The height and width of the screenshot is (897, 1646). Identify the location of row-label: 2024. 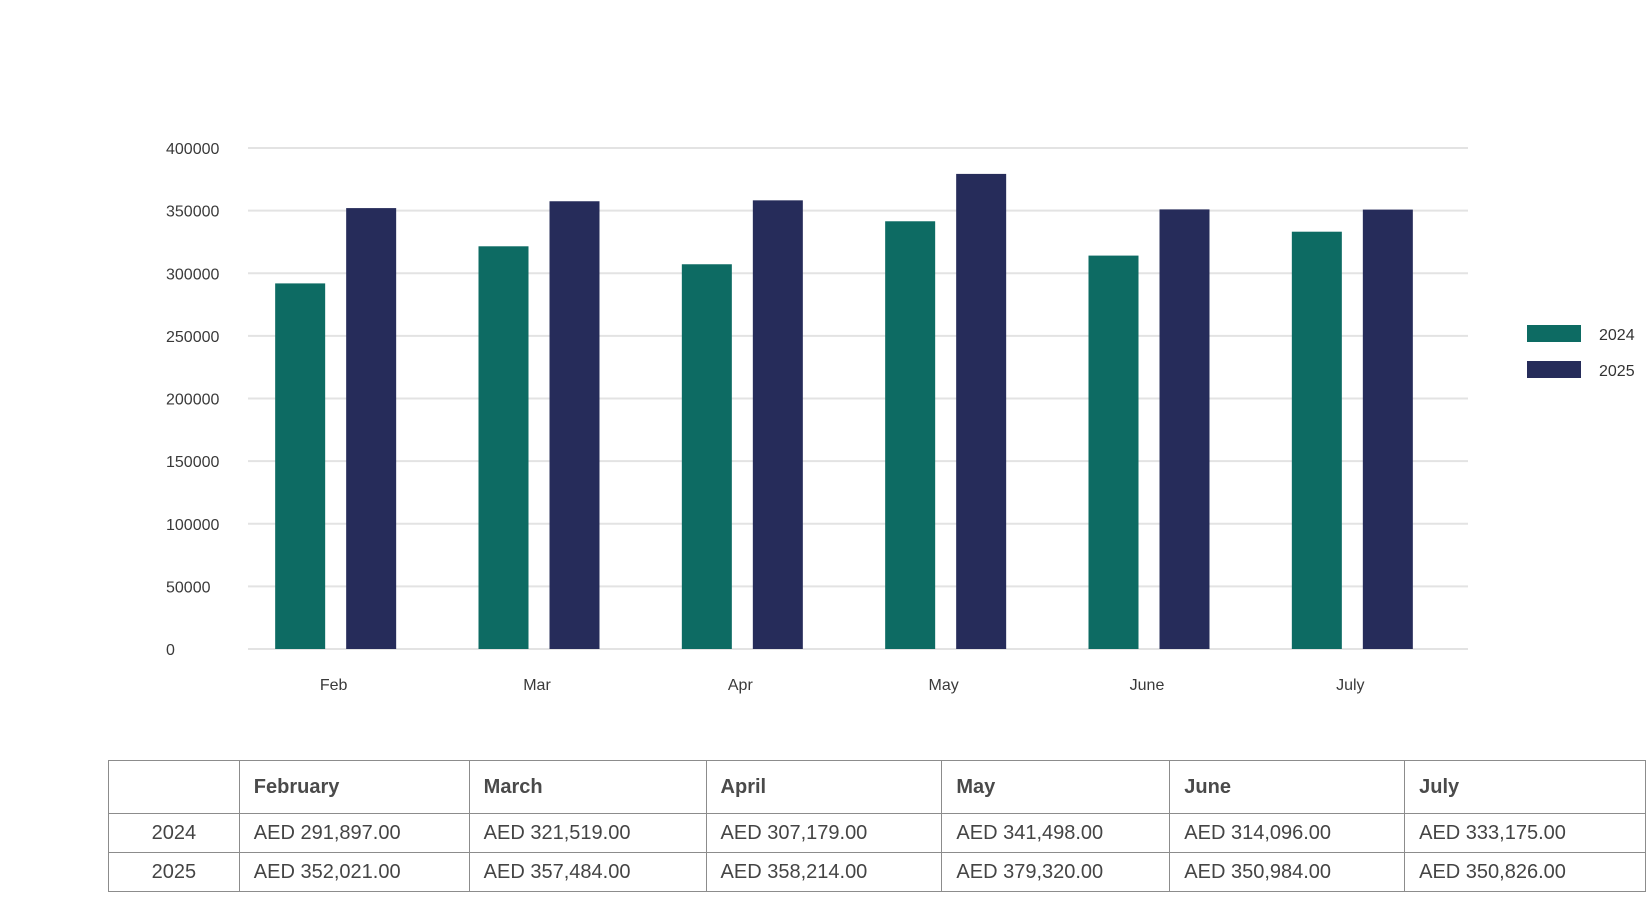
(174, 833).